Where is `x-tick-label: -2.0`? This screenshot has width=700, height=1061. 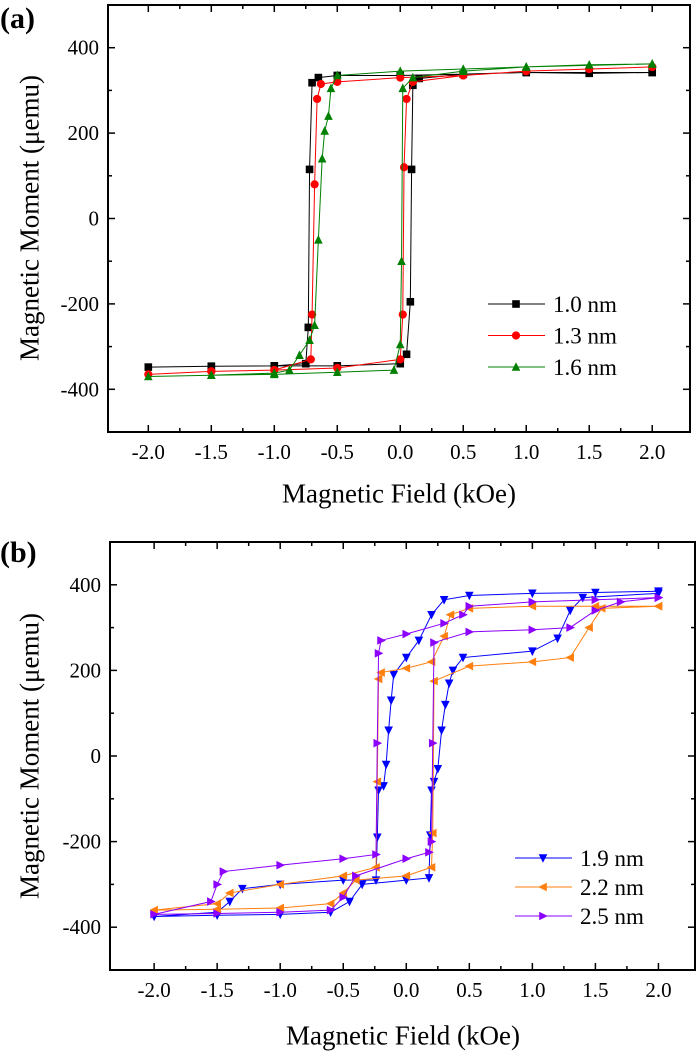
x-tick-label: -2.0 is located at coordinates (154, 990).